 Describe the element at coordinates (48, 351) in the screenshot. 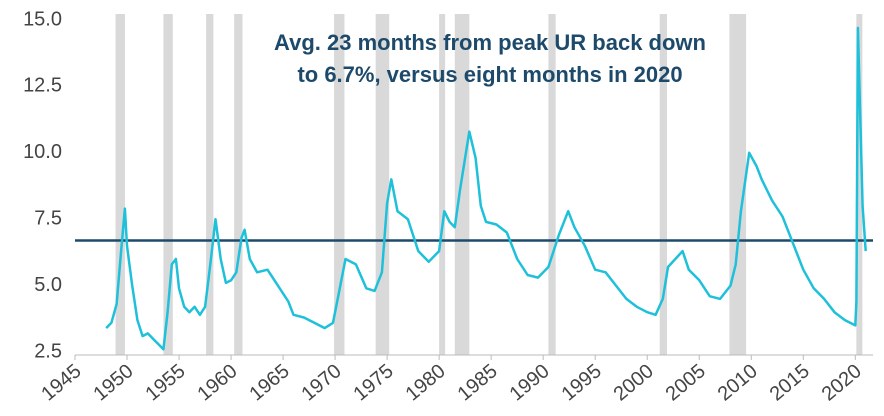

I see `y-tick-label: 2.5` at that location.